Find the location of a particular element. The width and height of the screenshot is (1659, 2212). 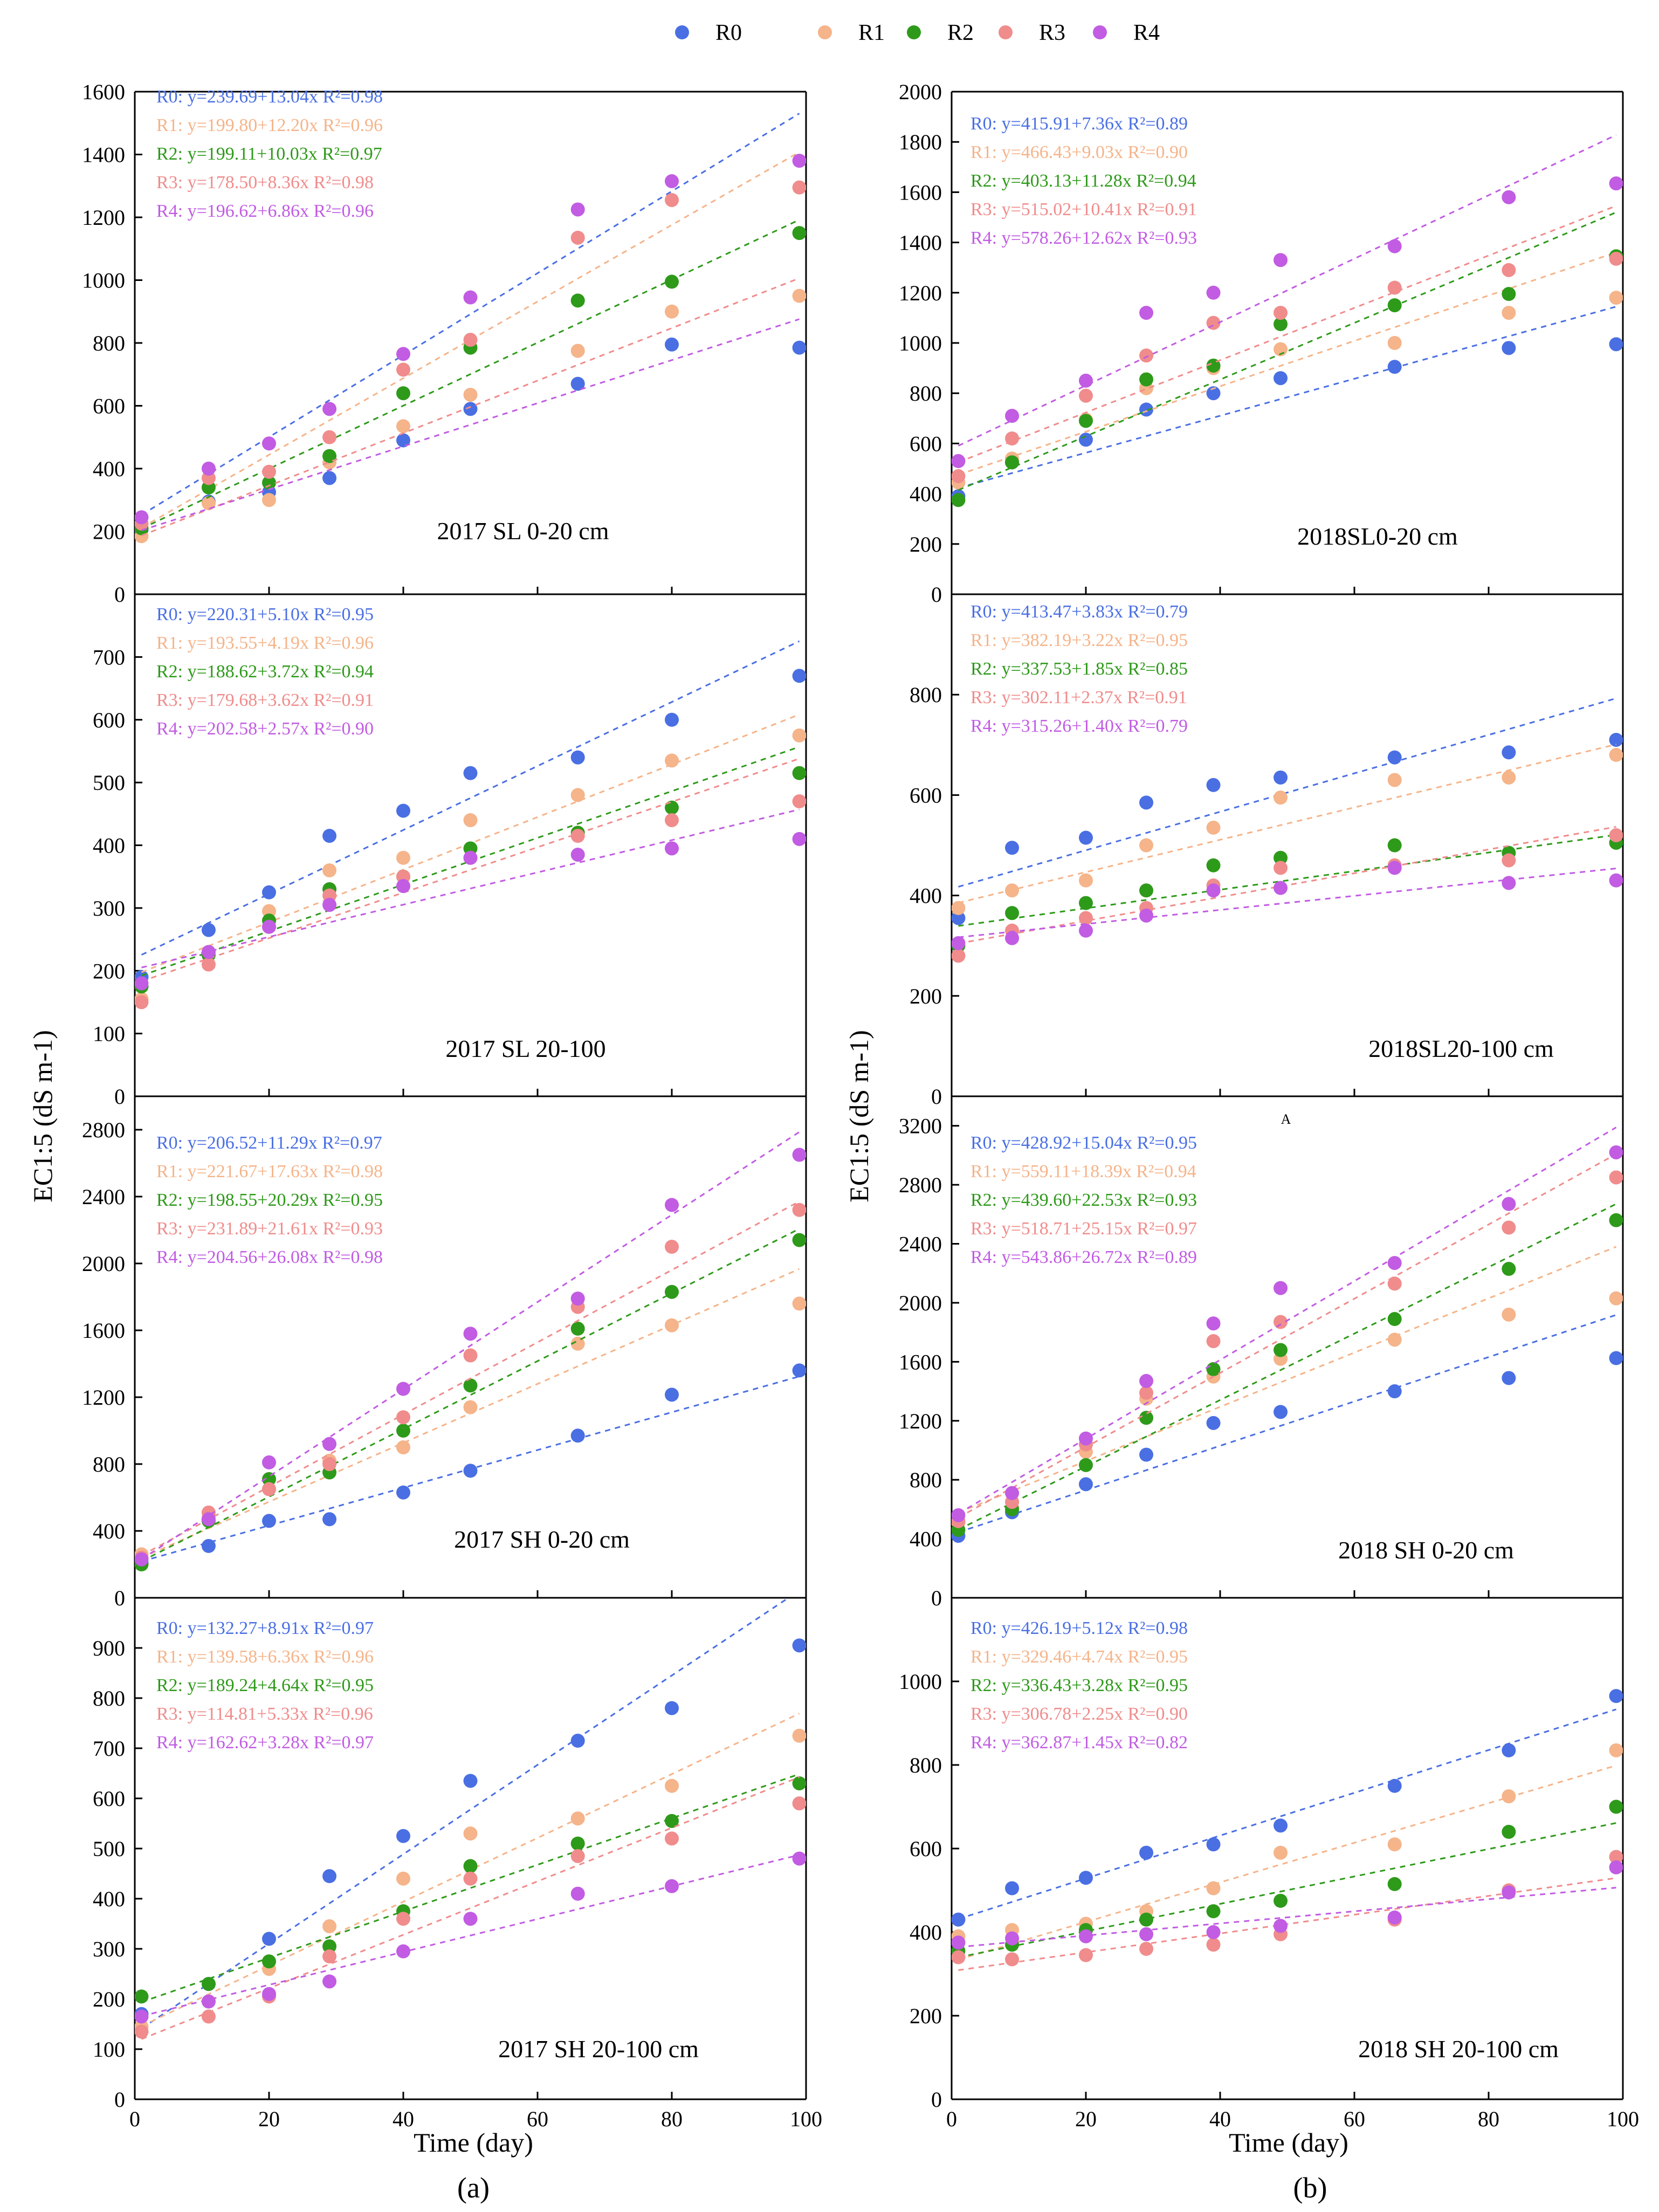

series-r3 is located at coordinates (471, 358).